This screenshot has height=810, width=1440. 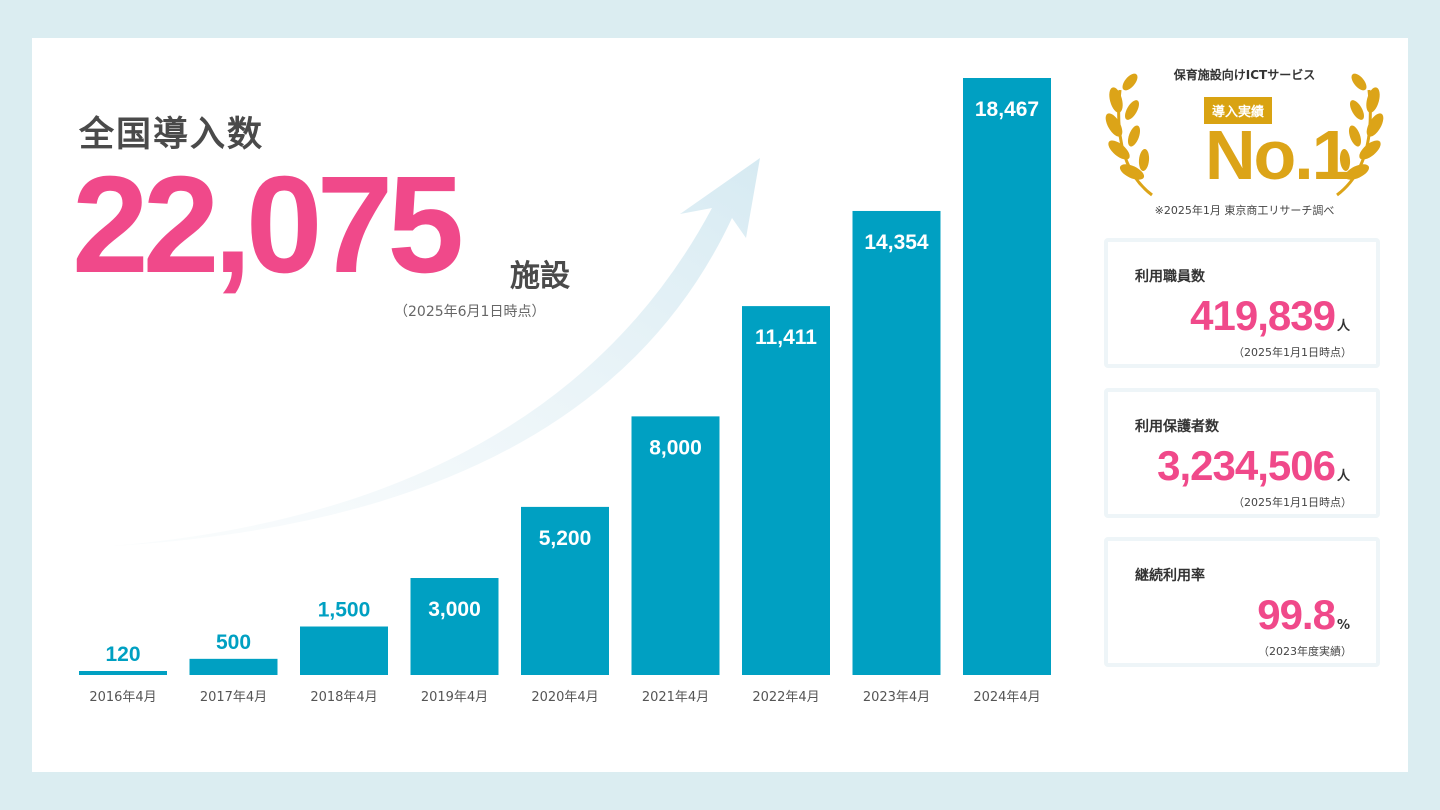 I want to click on x-tick-label: 2024年4月, so click(x=1006, y=697).